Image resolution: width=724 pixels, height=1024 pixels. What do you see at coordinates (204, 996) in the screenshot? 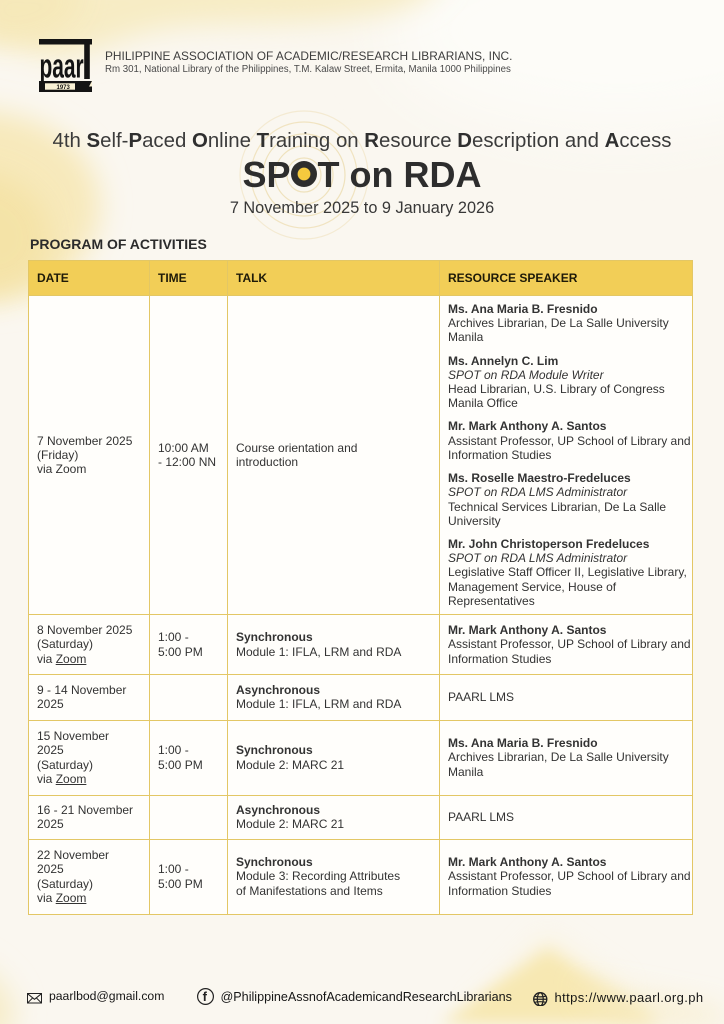
I see `svg-text: f` at bounding box center [204, 996].